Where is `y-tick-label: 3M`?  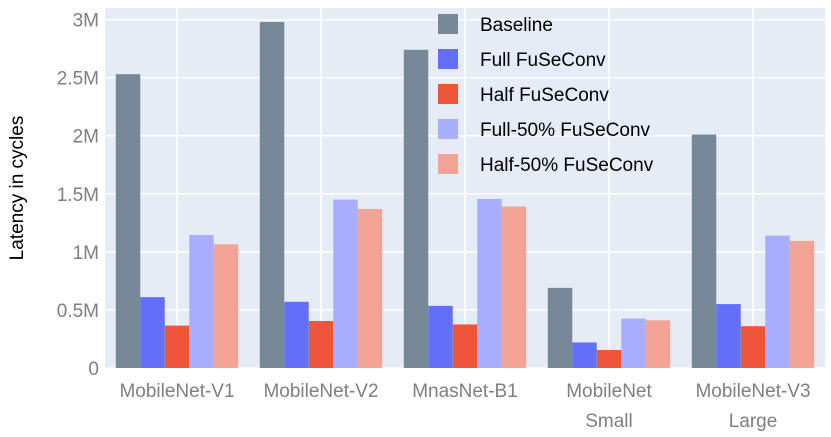 y-tick-label: 3M is located at coordinates (86, 21).